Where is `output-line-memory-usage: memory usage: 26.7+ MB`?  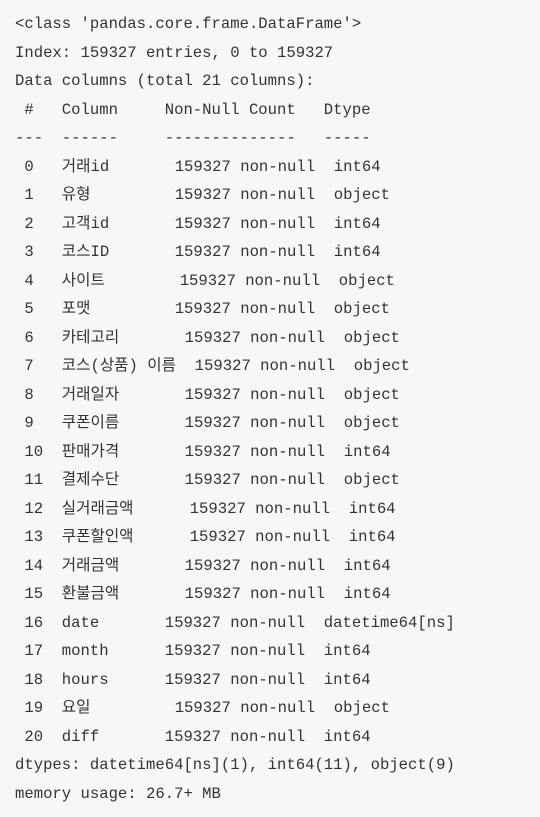 output-line-memory-usage: memory usage: 26.7+ MB is located at coordinates (118, 793).